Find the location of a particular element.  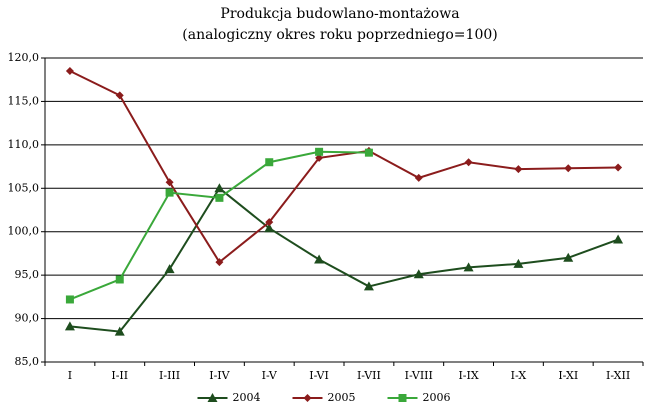

x-tick-label: I-X is located at coordinates (519, 375).